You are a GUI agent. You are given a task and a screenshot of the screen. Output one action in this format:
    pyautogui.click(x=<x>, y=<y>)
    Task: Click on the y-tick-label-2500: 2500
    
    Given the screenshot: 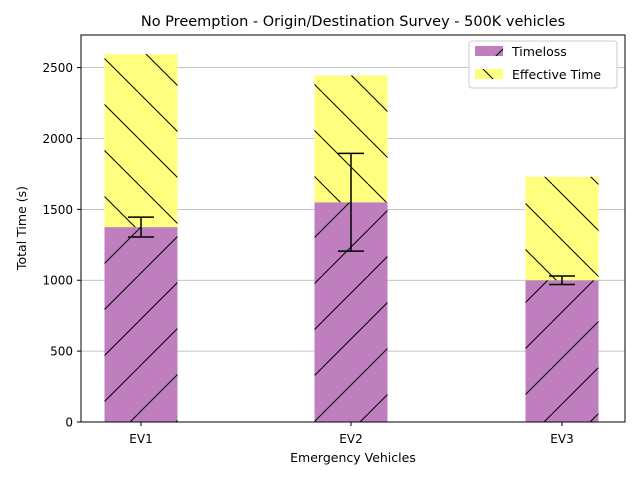 What is the action you would take?
    pyautogui.click(x=57, y=68)
    